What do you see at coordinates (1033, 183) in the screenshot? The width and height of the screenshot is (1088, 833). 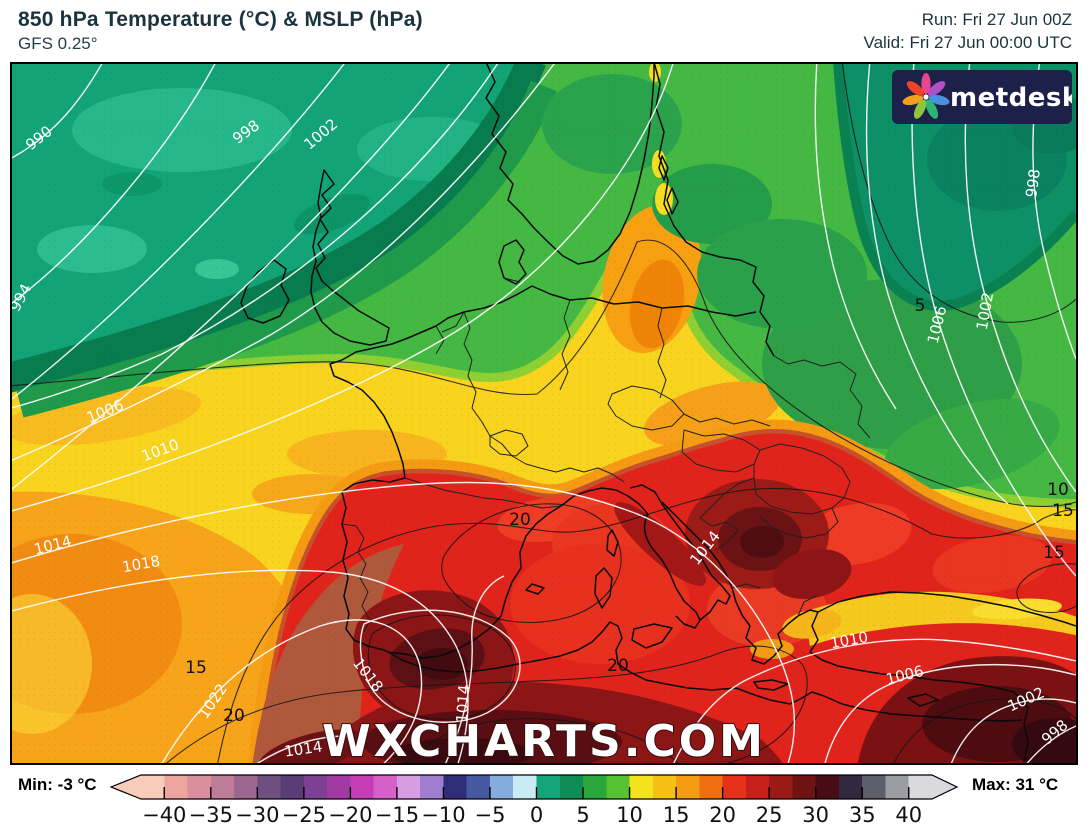 I see `isobar-label: 998` at bounding box center [1033, 183].